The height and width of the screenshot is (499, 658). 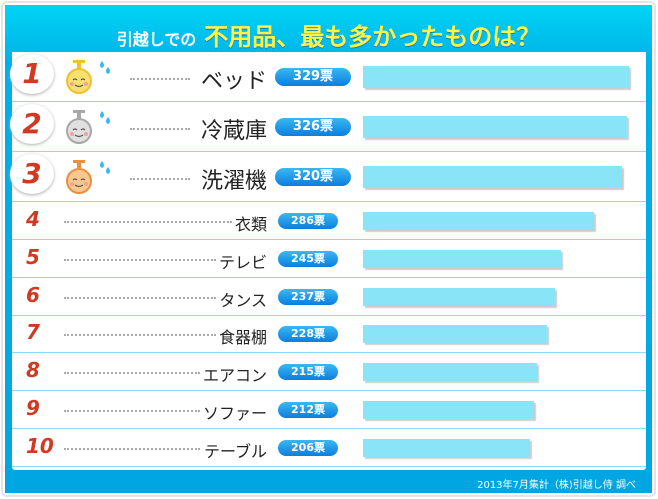 What do you see at coordinates (33, 408) in the screenshot?
I see `rank-number: 9` at bounding box center [33, 408].